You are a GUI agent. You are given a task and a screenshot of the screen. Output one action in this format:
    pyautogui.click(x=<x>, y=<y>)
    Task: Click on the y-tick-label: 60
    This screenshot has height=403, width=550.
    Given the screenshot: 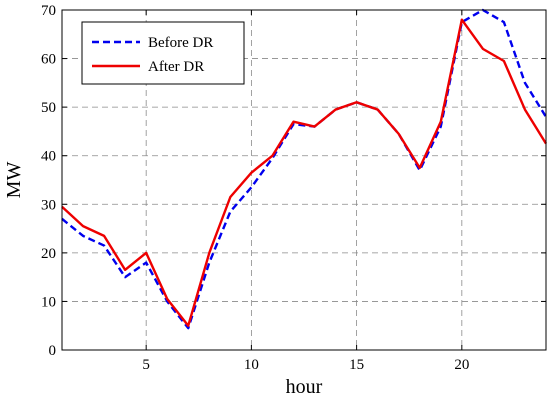 What is the action you would take?
    pyautogui.click(x=48, y=60)
    